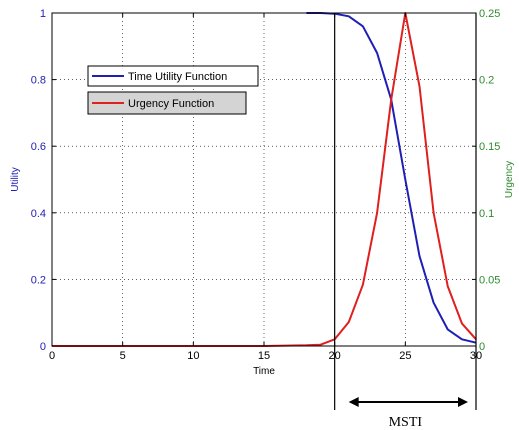  I want to click on legend: Time Utility Function Urgency Function, so click(173, 90).